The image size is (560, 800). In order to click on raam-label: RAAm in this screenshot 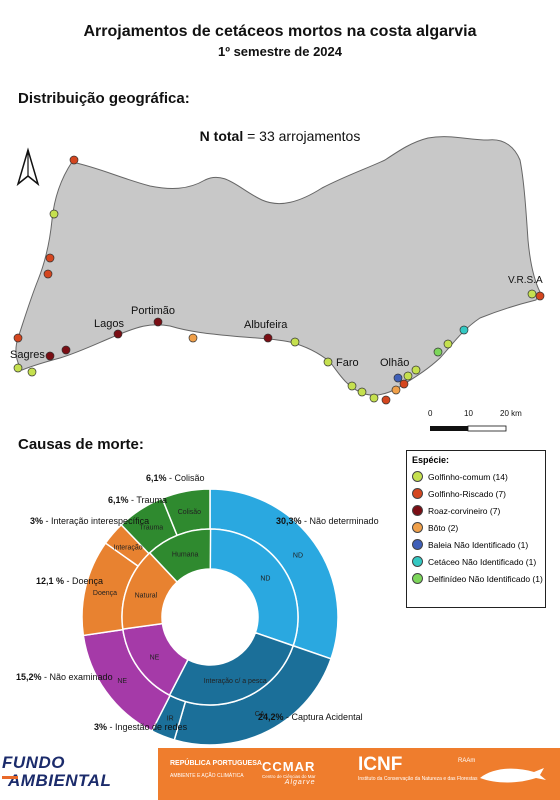, I will do `click(467, 761)`.